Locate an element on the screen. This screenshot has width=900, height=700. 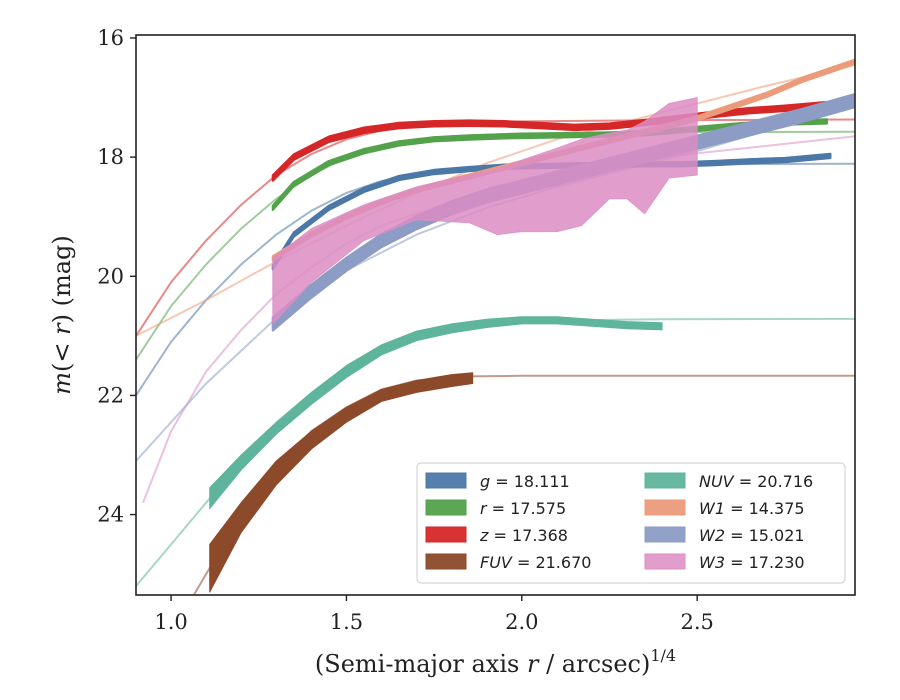
legend-label-w3: W3 = 17.230 is located at coordinates (752, 562).